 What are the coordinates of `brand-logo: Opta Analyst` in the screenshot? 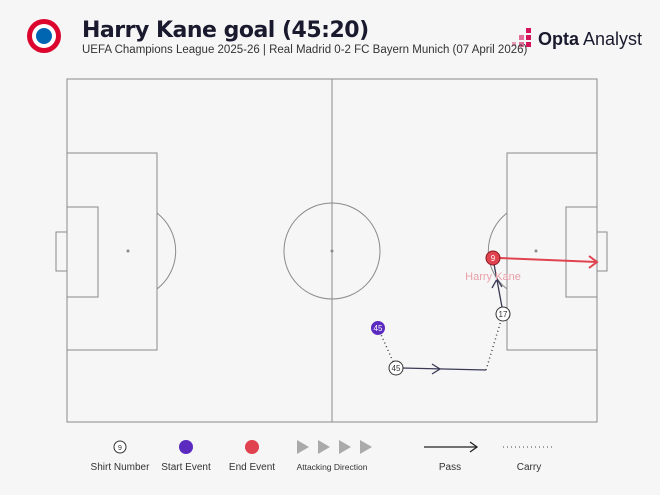 It's located at (590, 39).